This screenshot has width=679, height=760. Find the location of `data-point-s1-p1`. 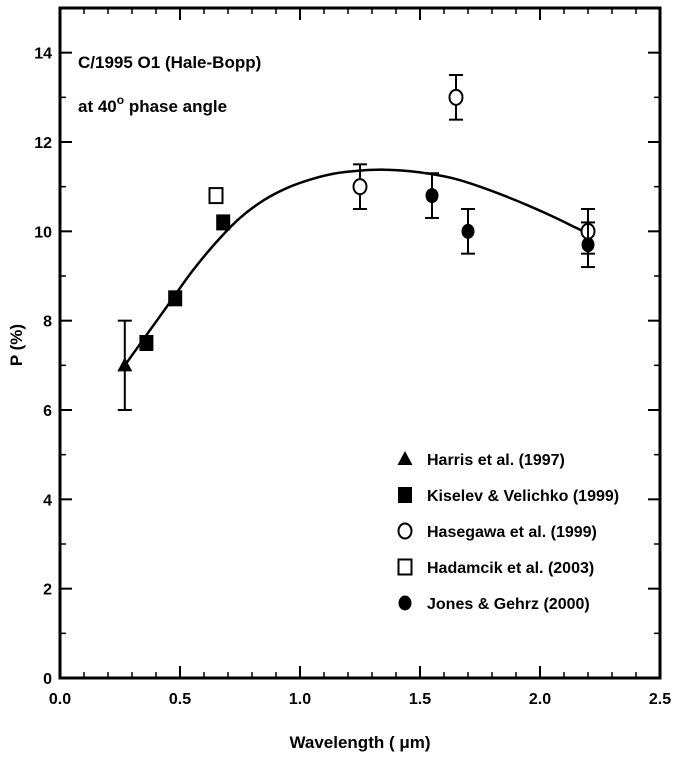

data-point-s1-p1 is located at coordinates (175, 298).